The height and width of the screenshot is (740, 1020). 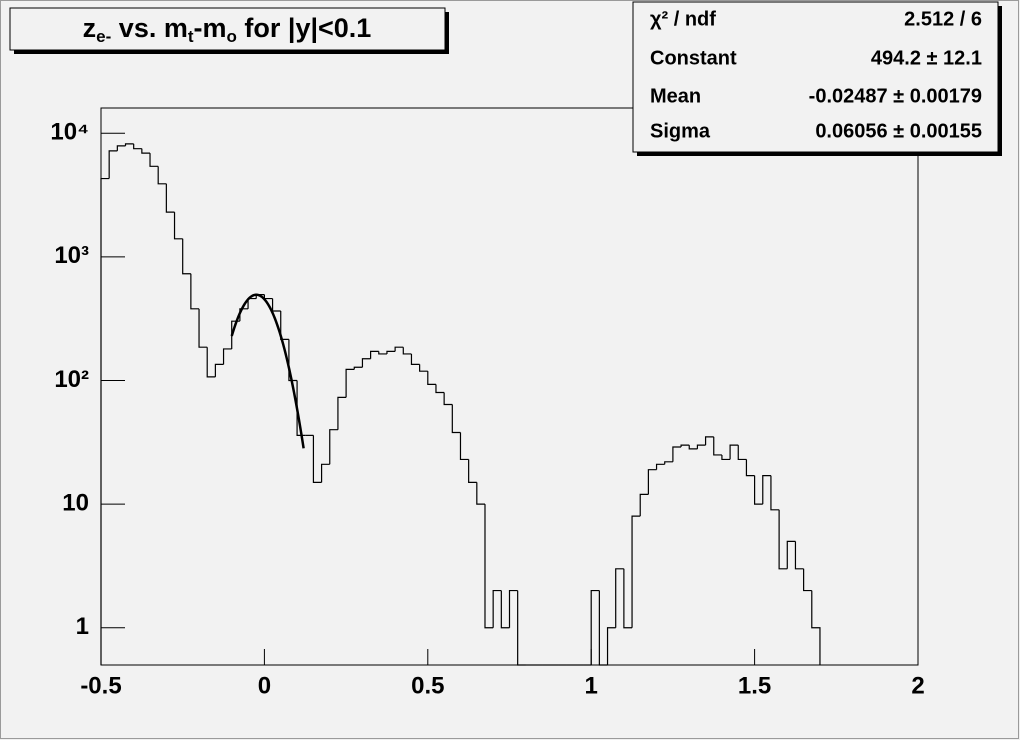 What do you see at coordinates (943, 19) in the screenshot?
I see `stat-value: 2.512 / 6` at bounding box center [943, 19].